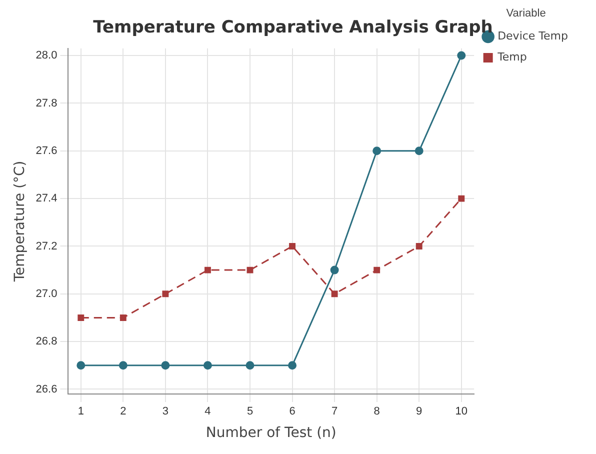  What do you see at coordinates (81, 412) in the screenshot?
I see `x-tick-label: 1` at bounding box center [81, 412].